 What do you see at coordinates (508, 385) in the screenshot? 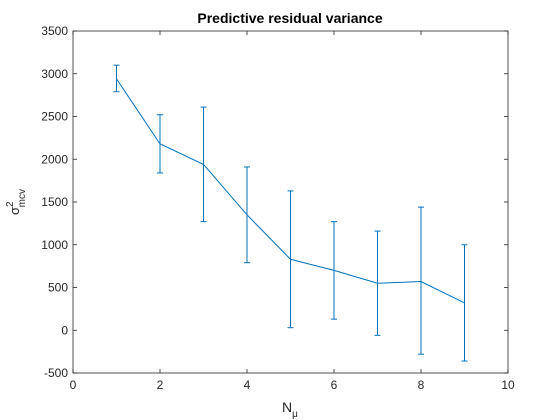
I see `x-tick-label: 10` at bounding box center [508, 385].